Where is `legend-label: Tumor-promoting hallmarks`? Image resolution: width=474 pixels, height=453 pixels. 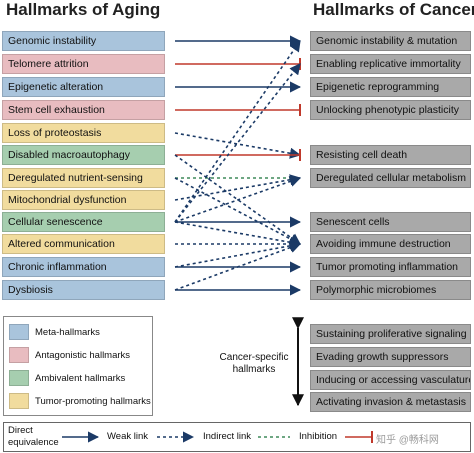
legend-label: Tumor-promoting hallmarks is located at coordinates (93, 401).